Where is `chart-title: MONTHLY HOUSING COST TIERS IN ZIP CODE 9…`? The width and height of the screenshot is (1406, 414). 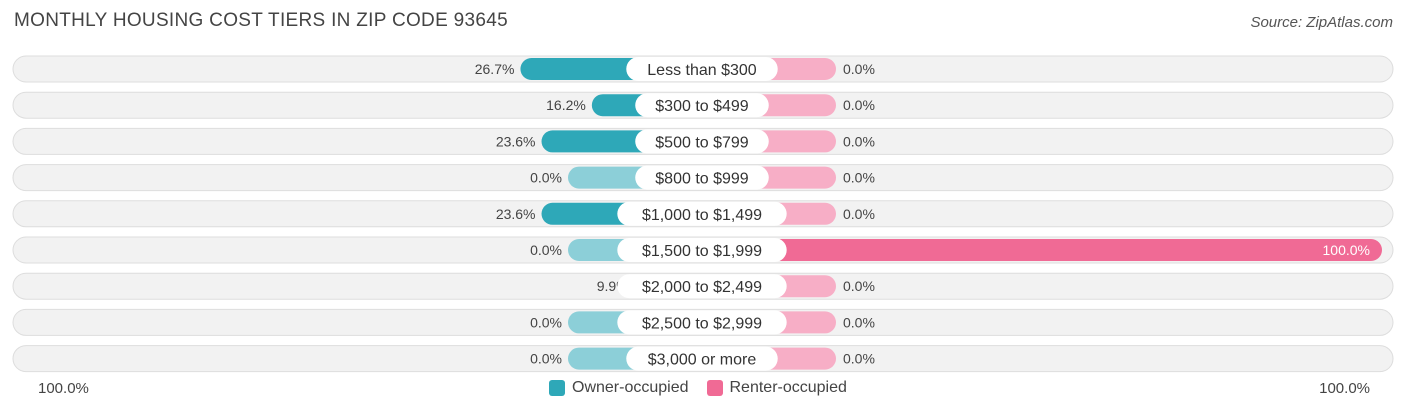 chart-title: MONTHLY HOUSING COST TIERS IN ZIP CODE 9… is located at coordinates (261, 20).